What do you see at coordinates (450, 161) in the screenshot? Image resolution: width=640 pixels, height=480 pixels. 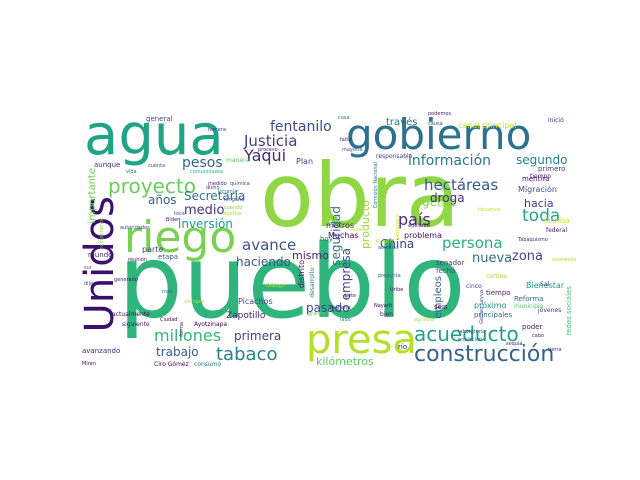 I see `word: información` at bounding box center [450, 161].